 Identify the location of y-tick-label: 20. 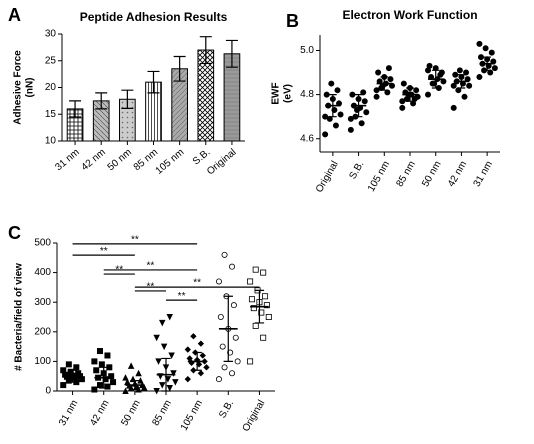
(51, 87).